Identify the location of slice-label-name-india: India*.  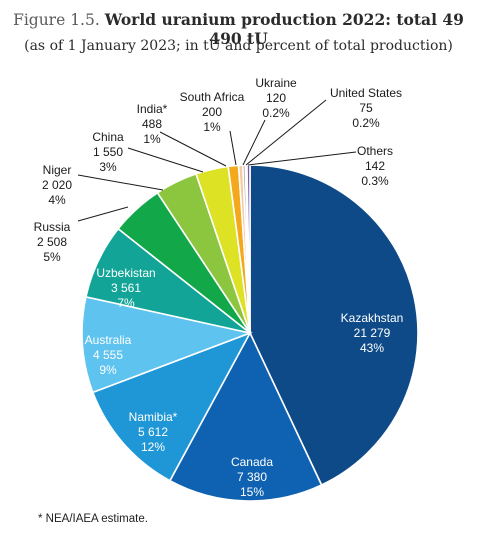
(152, 109).